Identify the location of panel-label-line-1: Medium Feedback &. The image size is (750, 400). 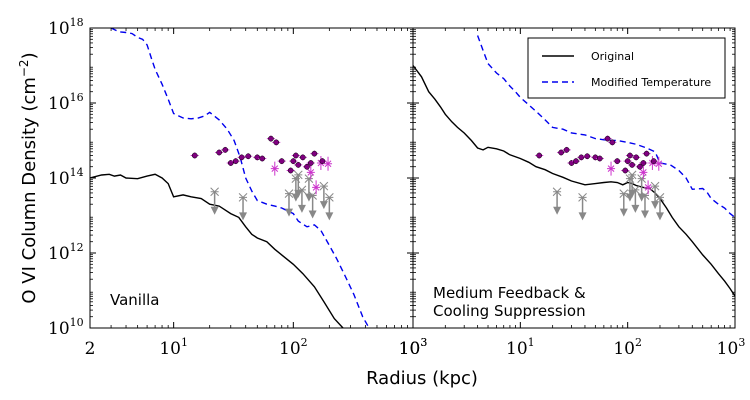
(509, 293).